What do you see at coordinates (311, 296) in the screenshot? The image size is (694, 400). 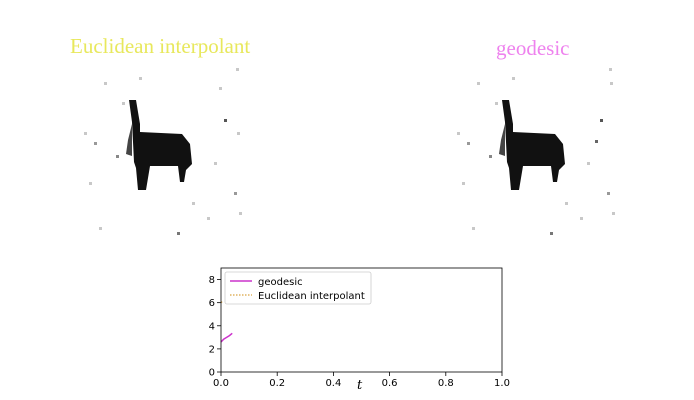 I see `legend-euclidean-label: Euclidean interpolant` at bounding box center [311, 296].